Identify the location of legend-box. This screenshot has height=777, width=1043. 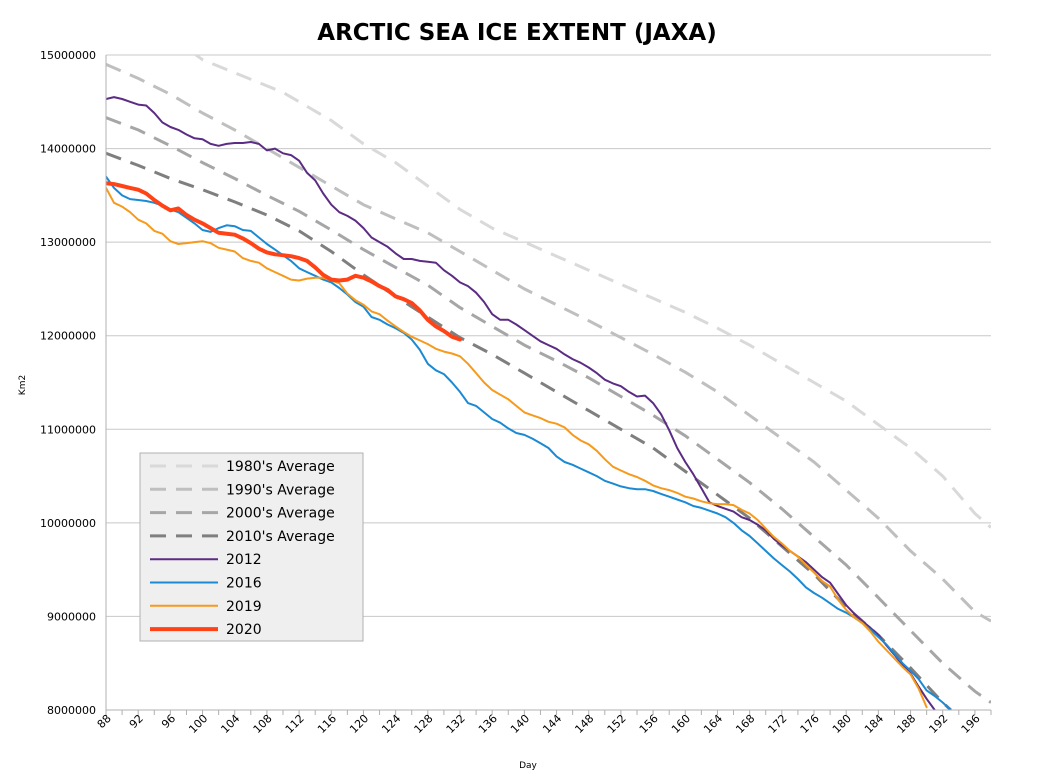
(251, 547).